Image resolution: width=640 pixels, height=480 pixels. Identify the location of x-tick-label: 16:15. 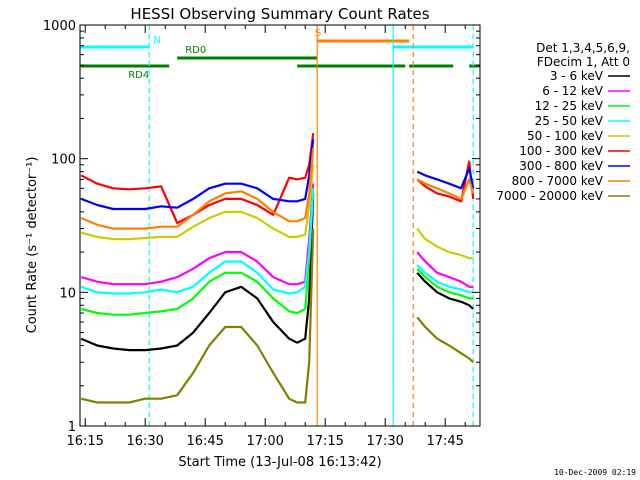
(84, 441).